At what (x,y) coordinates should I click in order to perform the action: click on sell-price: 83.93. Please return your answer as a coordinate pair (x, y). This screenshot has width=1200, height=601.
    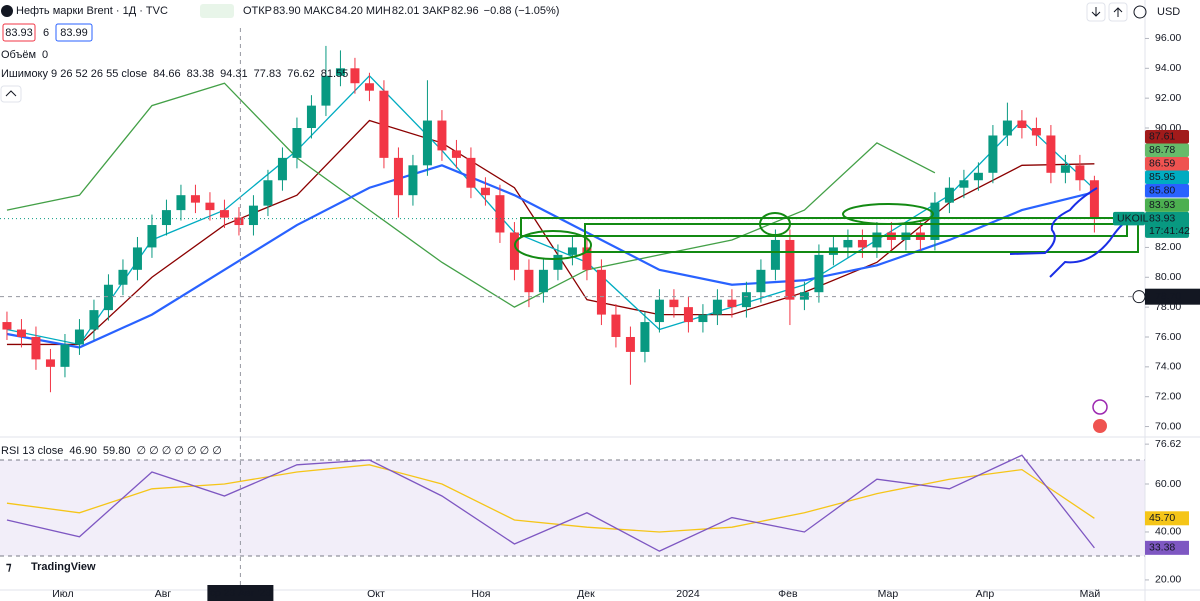
    Looking at the image, I should click on (19, 33).